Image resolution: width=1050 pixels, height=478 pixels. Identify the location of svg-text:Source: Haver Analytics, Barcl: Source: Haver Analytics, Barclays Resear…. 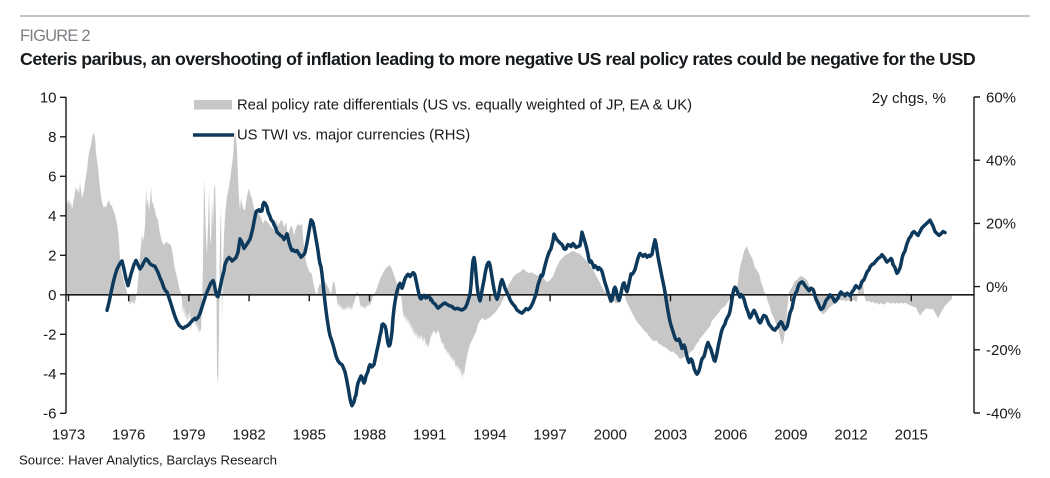
(148, 460).